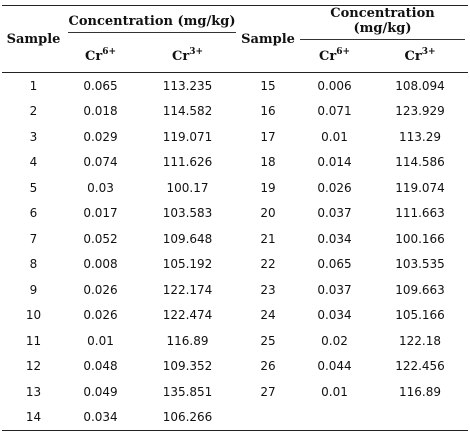 This screenshot has width=470, height=437. What do you see at coordinates (268, 366) in the screenshot?
I see `sample-cell: 26` at bounding box center [268, 366].